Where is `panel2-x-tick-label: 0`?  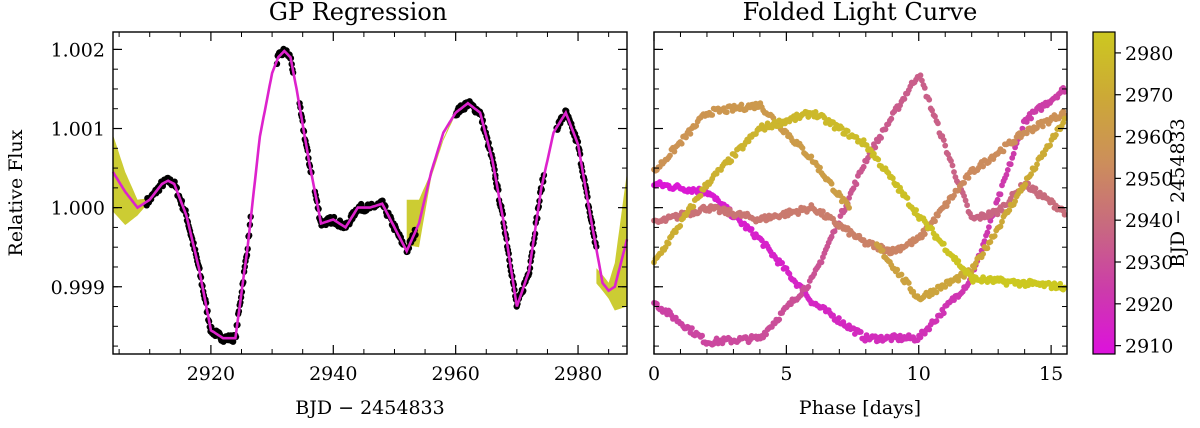 panel2-x-tick-label: 0 is located at coordinates (654, 374).